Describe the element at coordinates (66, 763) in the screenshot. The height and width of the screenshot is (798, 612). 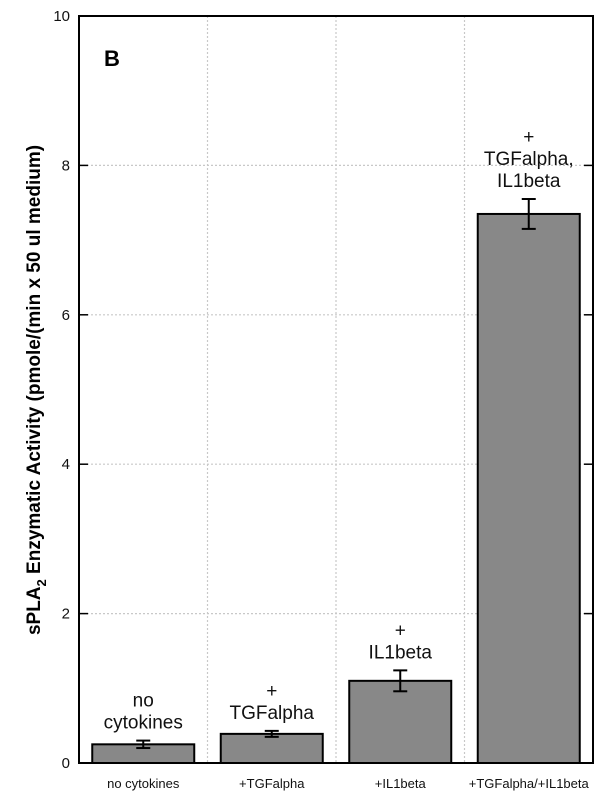
I see `y-tick-label: 0` at that location.